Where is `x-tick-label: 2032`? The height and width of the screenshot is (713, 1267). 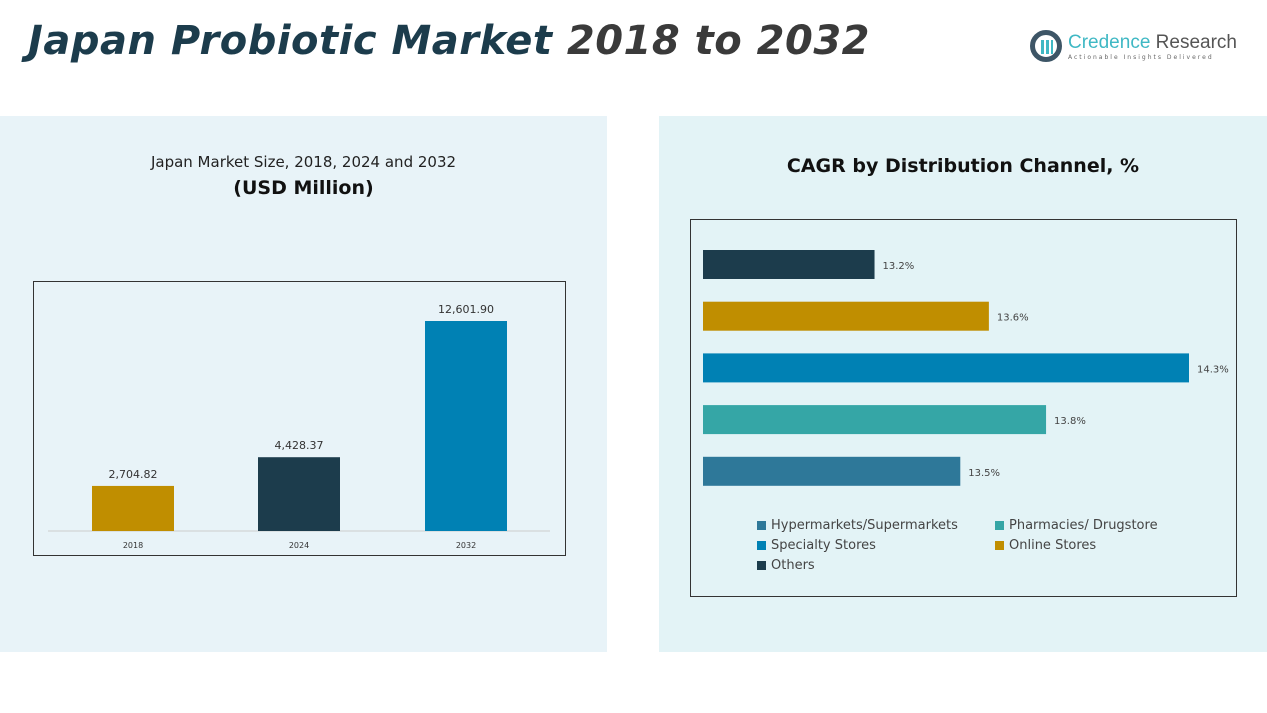 x-tick-label: 2032 is located at coordinates (466, 545).